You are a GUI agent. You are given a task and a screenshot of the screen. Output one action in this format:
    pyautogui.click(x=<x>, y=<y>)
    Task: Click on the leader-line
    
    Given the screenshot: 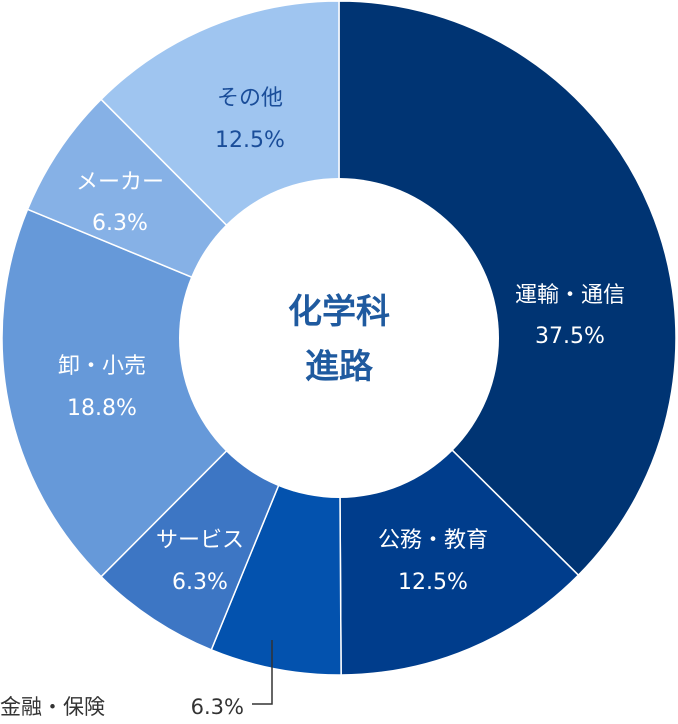 What is the action you would take?
    pyautogui.click(x=262, y=672)
    